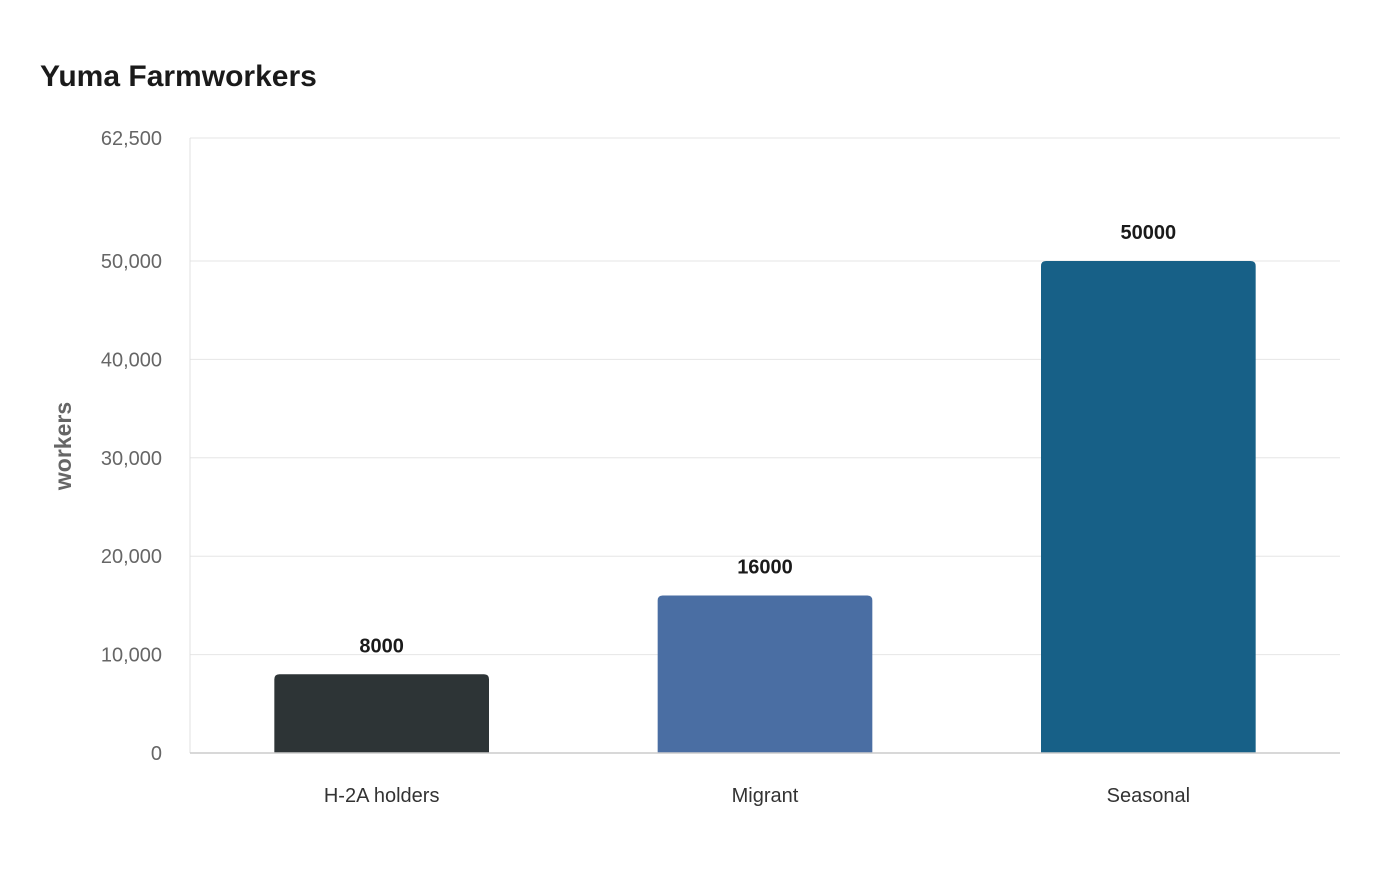  Describe the element at coordinates (178, 76) in the screenshot. I see `chart-title: Yuma Farmworkers` at that location.